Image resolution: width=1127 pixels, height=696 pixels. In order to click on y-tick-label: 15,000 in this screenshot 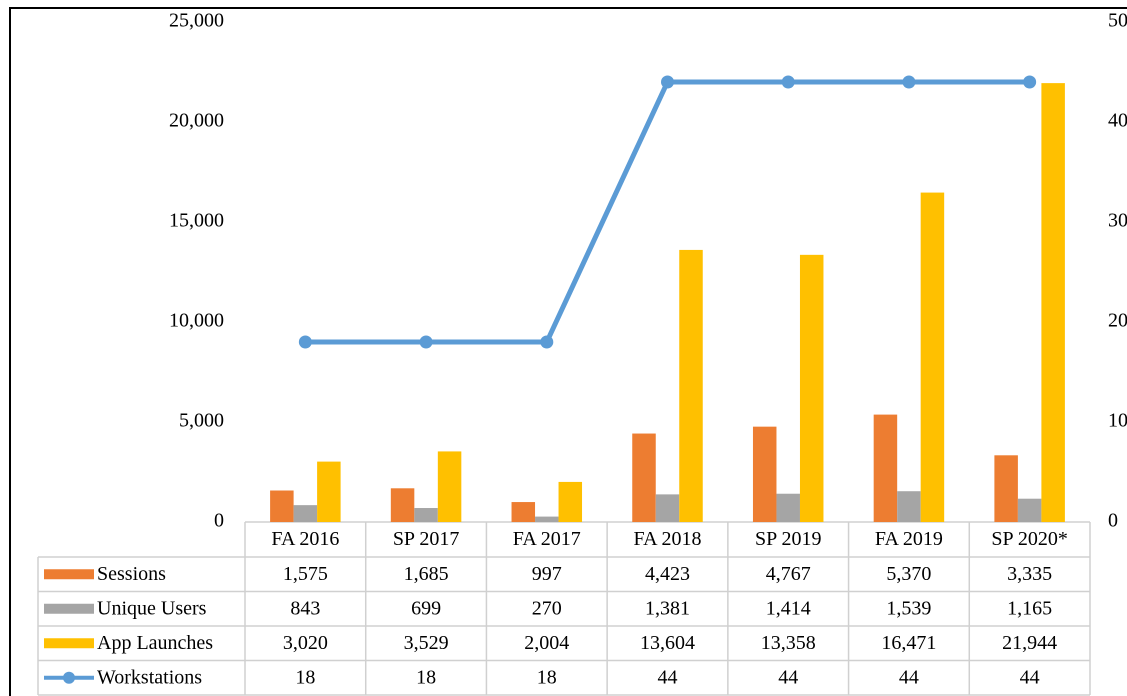, I will do `click(196, 221)`.